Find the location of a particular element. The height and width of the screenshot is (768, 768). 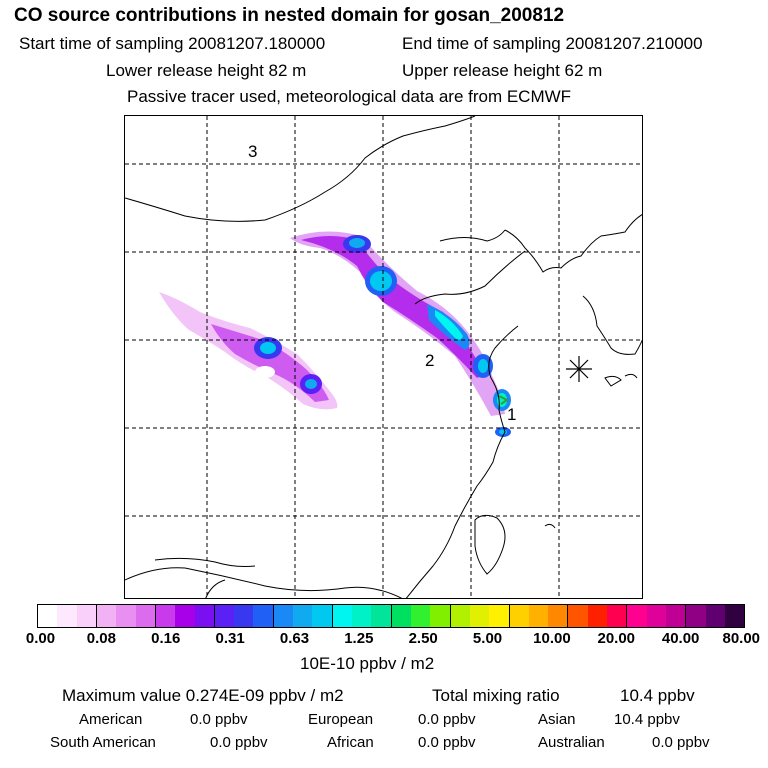

region-name-american: American is located at coordinates (111, 719).